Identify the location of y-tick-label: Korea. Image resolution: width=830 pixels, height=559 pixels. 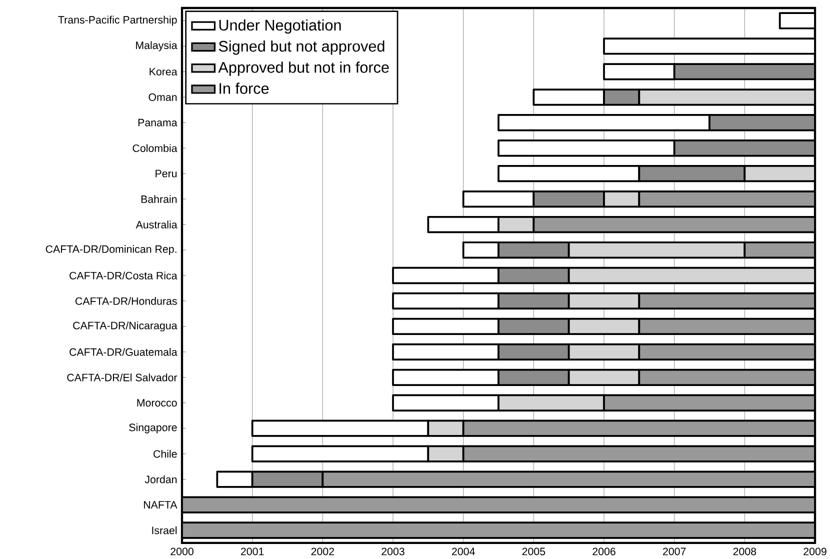
(164, 72).